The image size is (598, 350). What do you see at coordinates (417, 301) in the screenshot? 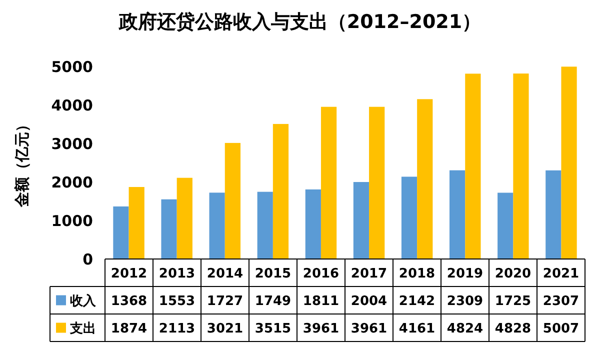
I see `data-label: 2142` at bounding box center [417, 301].